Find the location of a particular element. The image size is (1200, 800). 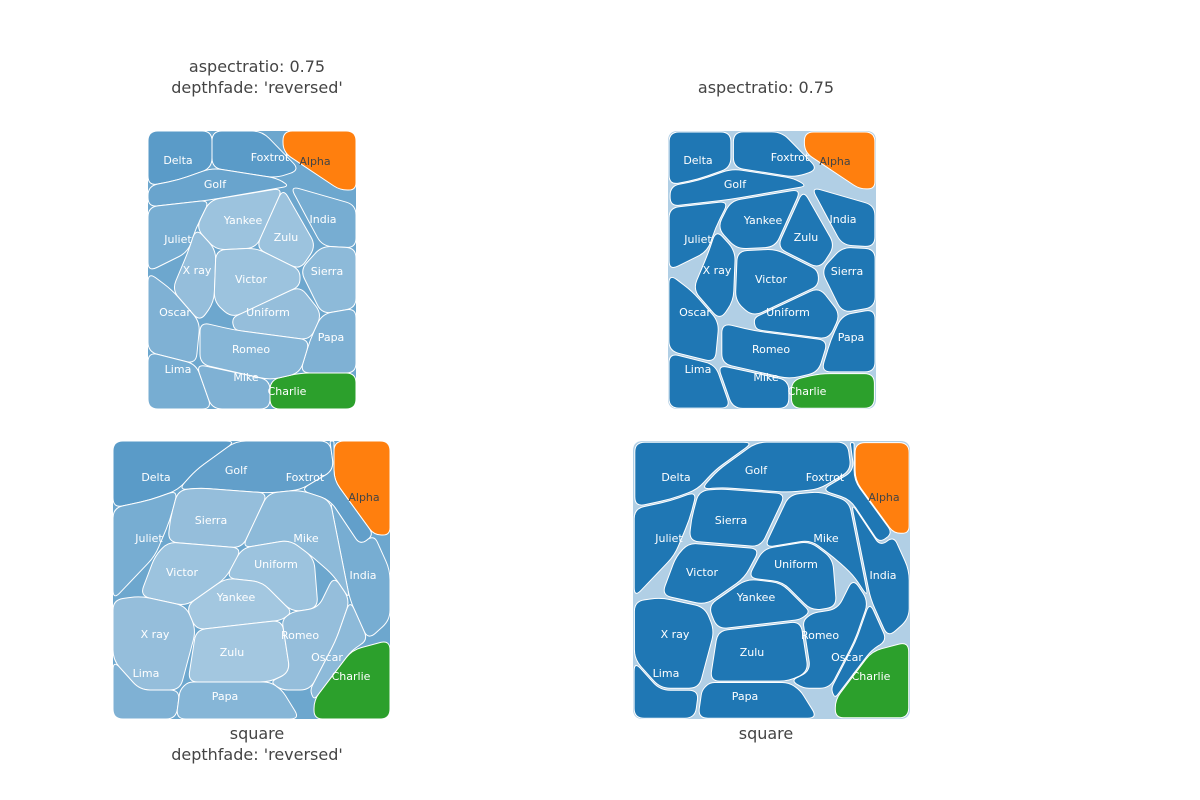

treemap-label-uniform: Uniform is located at coordinates (268, 312).